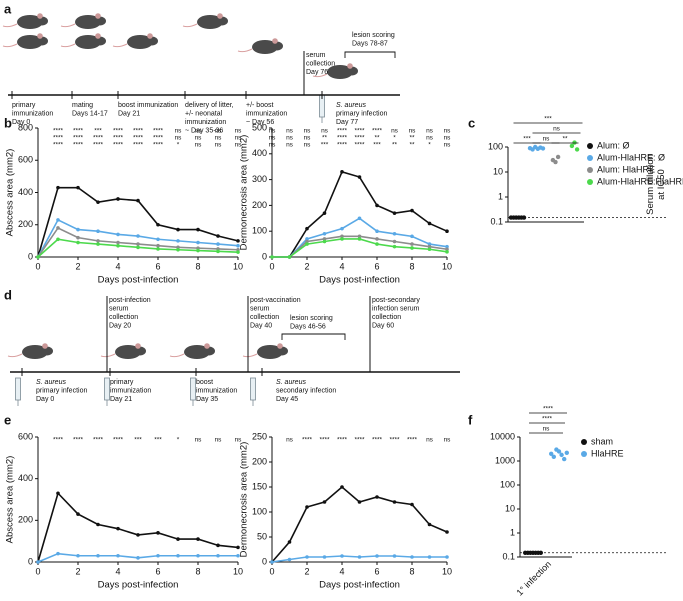 The height and width of the screenshot is (601, 683). I want to click on event-text: ~ Day 56, so click(260, 122).